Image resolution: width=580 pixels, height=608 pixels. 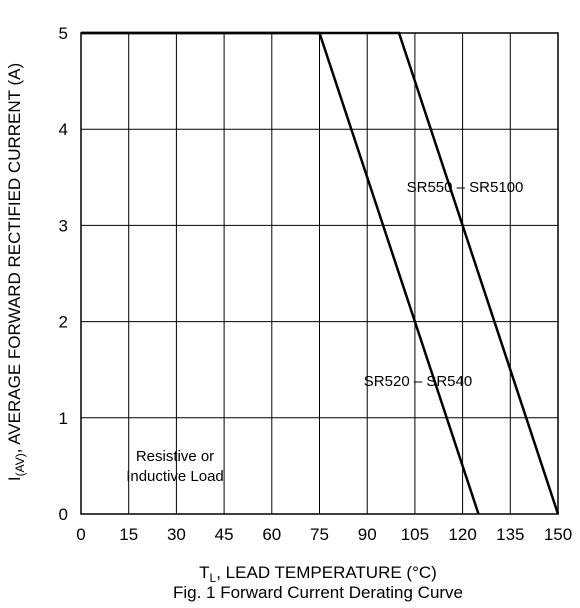 I want to click on y-tick-label-0: 0, so click(x=63, y=514).